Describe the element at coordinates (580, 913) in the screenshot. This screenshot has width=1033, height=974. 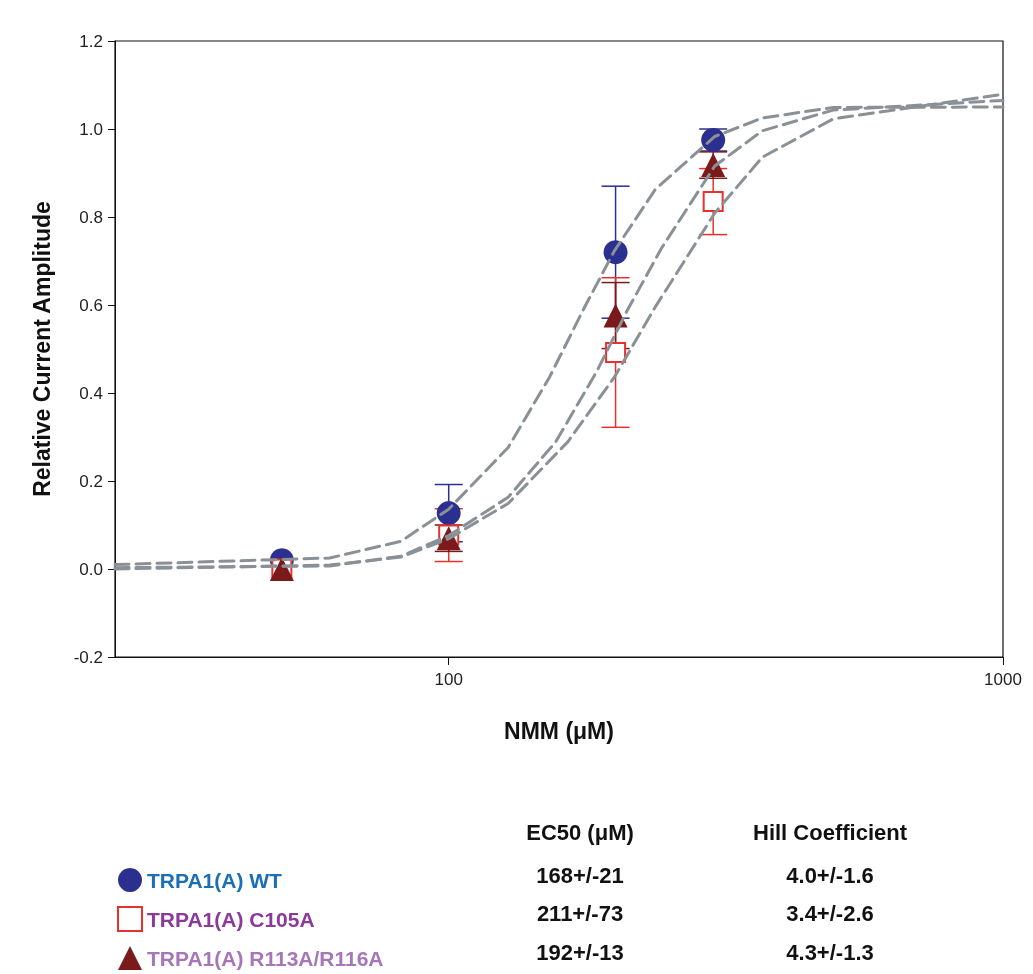
I see `text: 211+/-73` at that location.